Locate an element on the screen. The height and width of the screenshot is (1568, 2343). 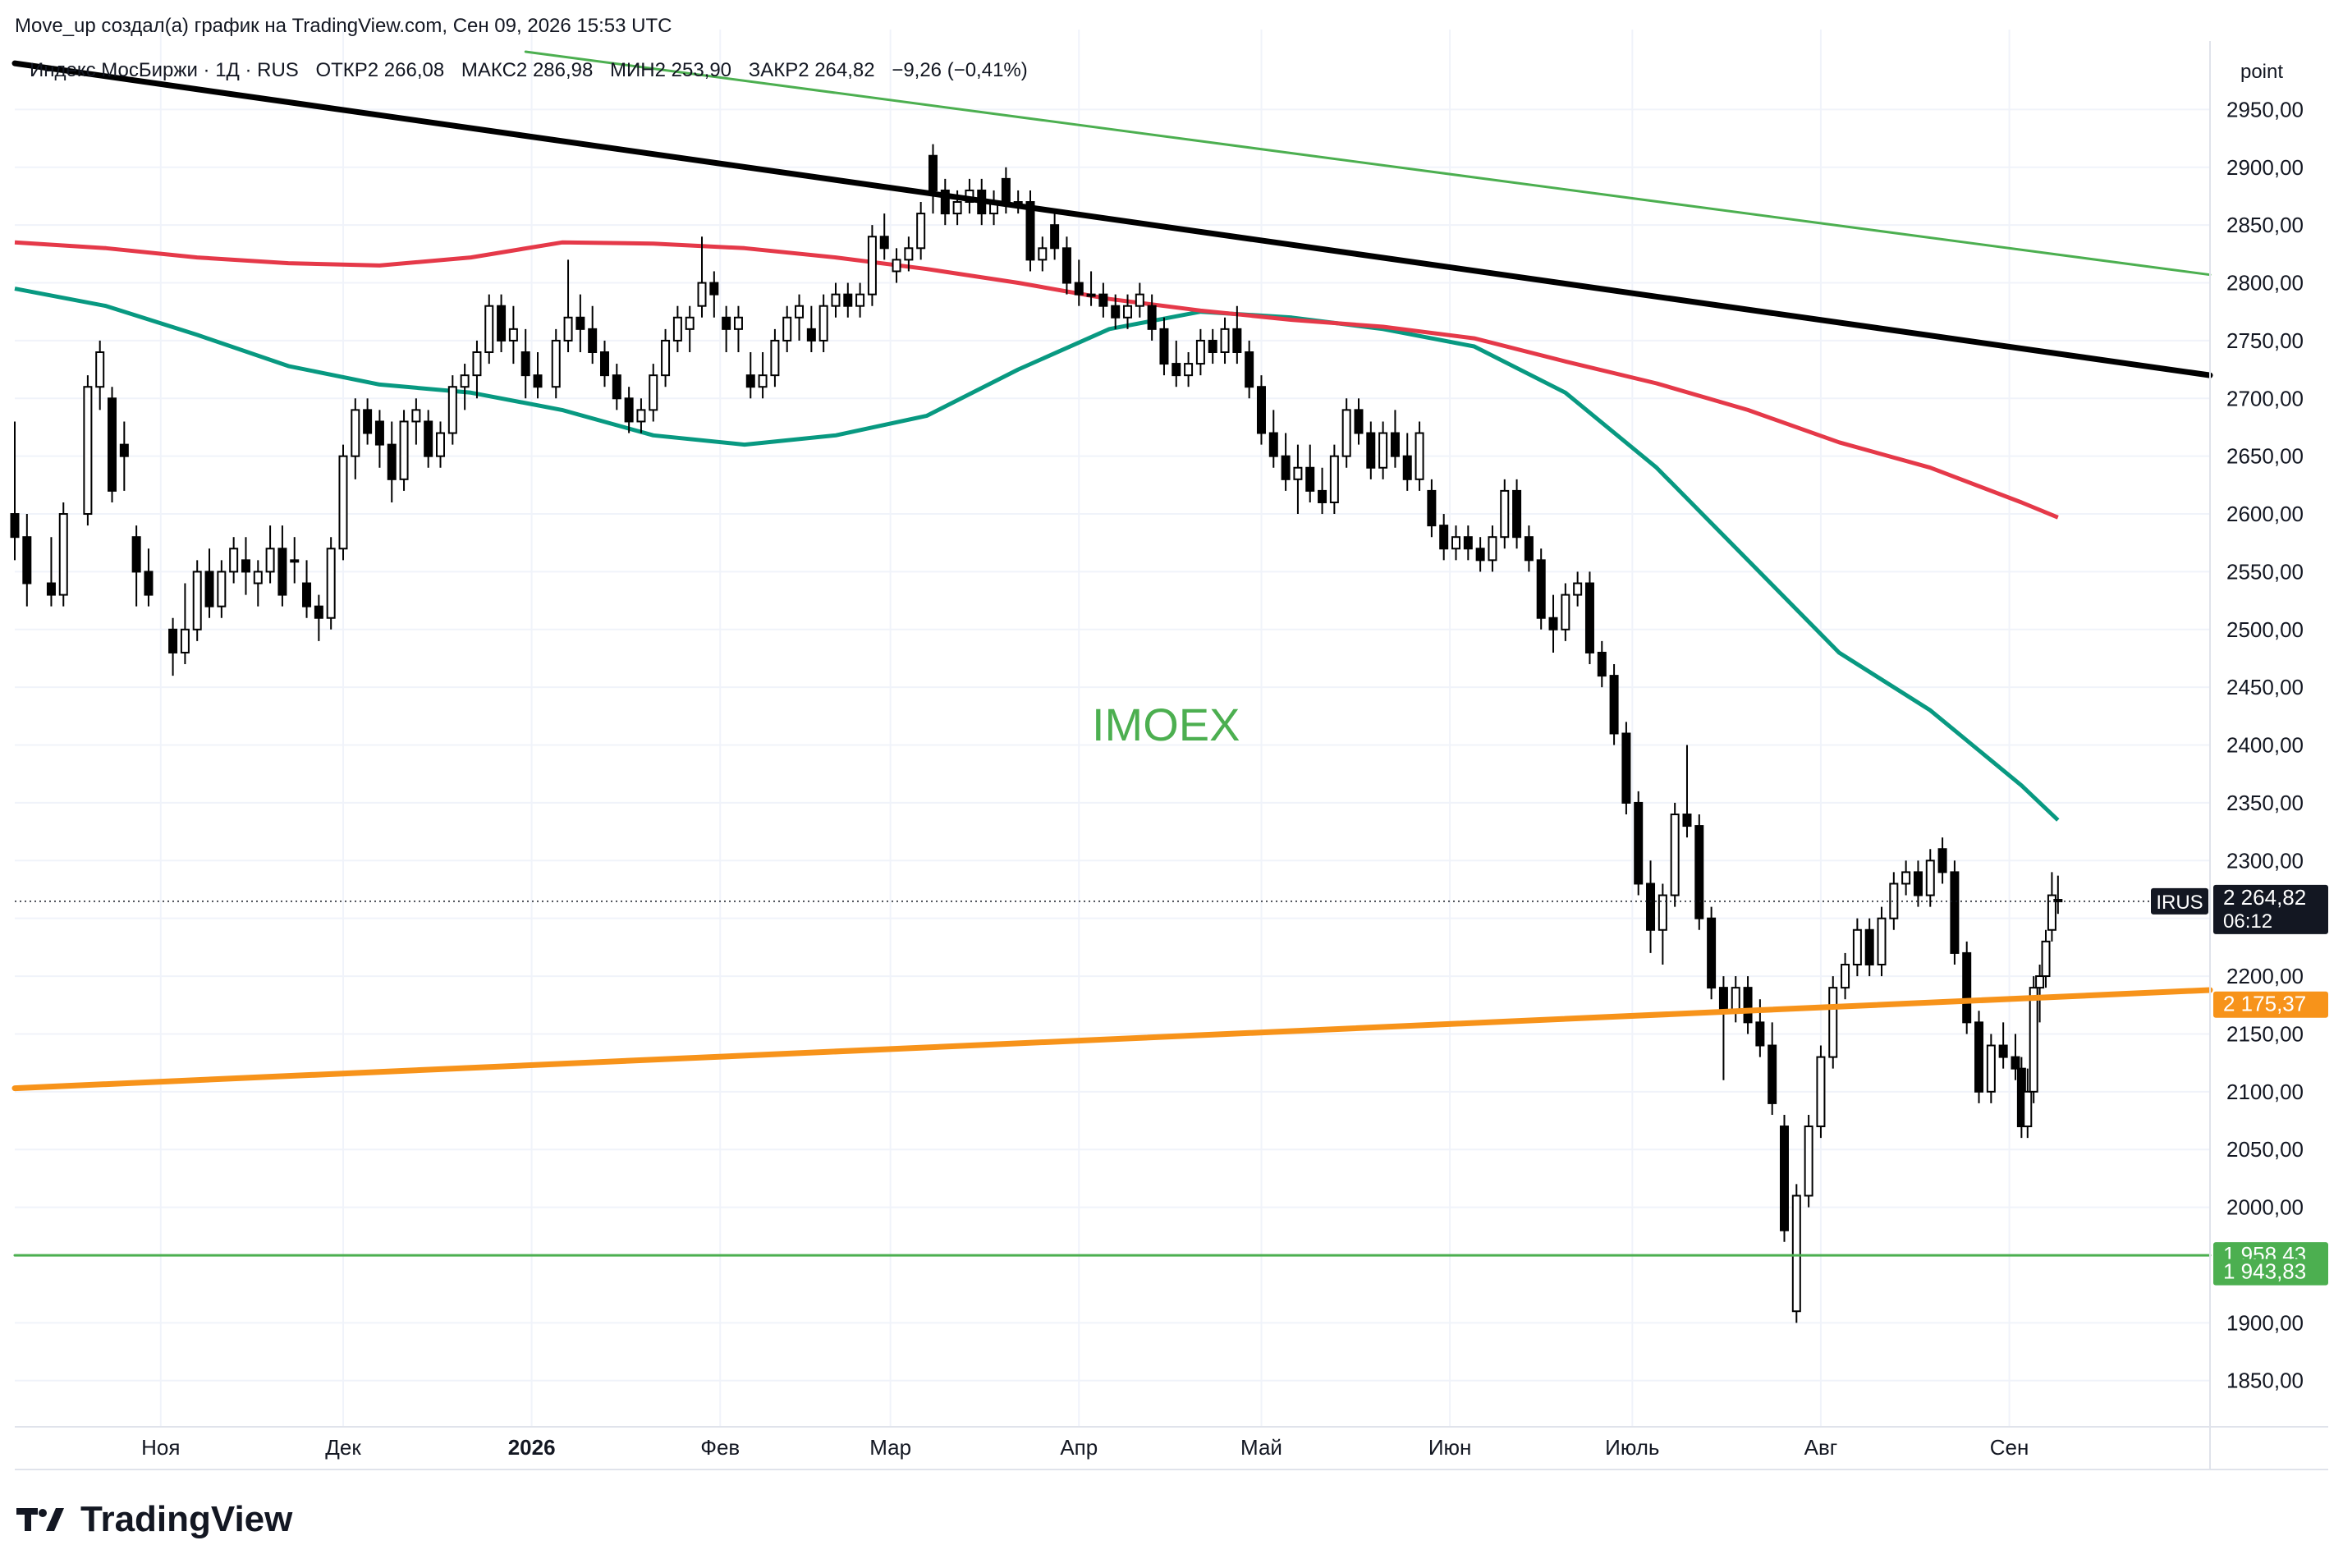
legend-low: МИН2 253,90 is located at coordinates (671, 70).